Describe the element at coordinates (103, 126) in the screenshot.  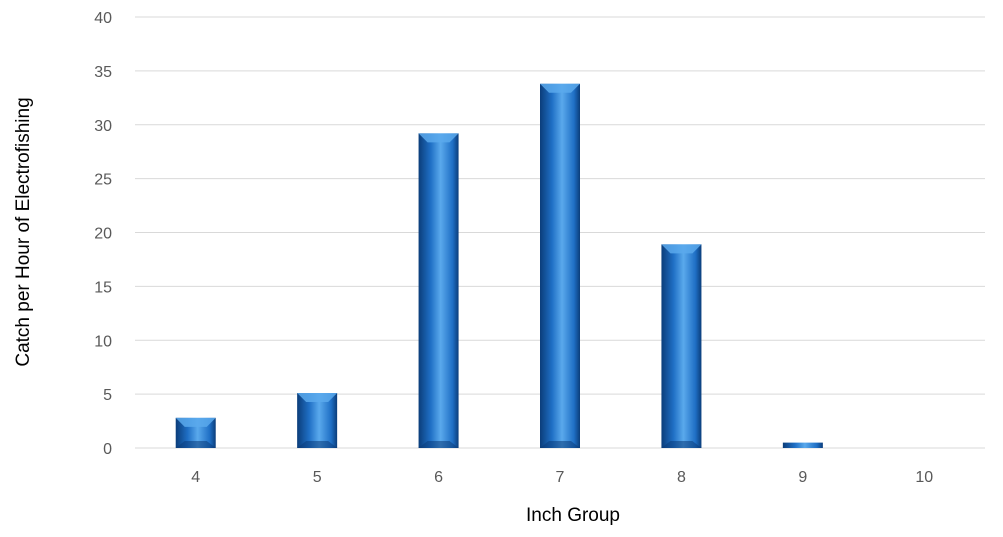
I see `y-tick-label: 30` at that location.